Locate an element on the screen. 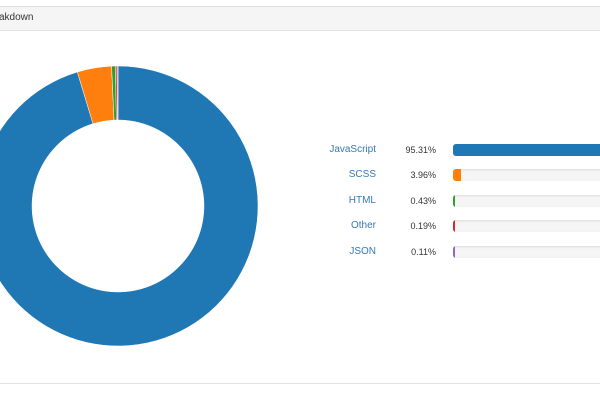  legend-row-javascript: JavaScript 95.31% is located at coordinates (460, 151).